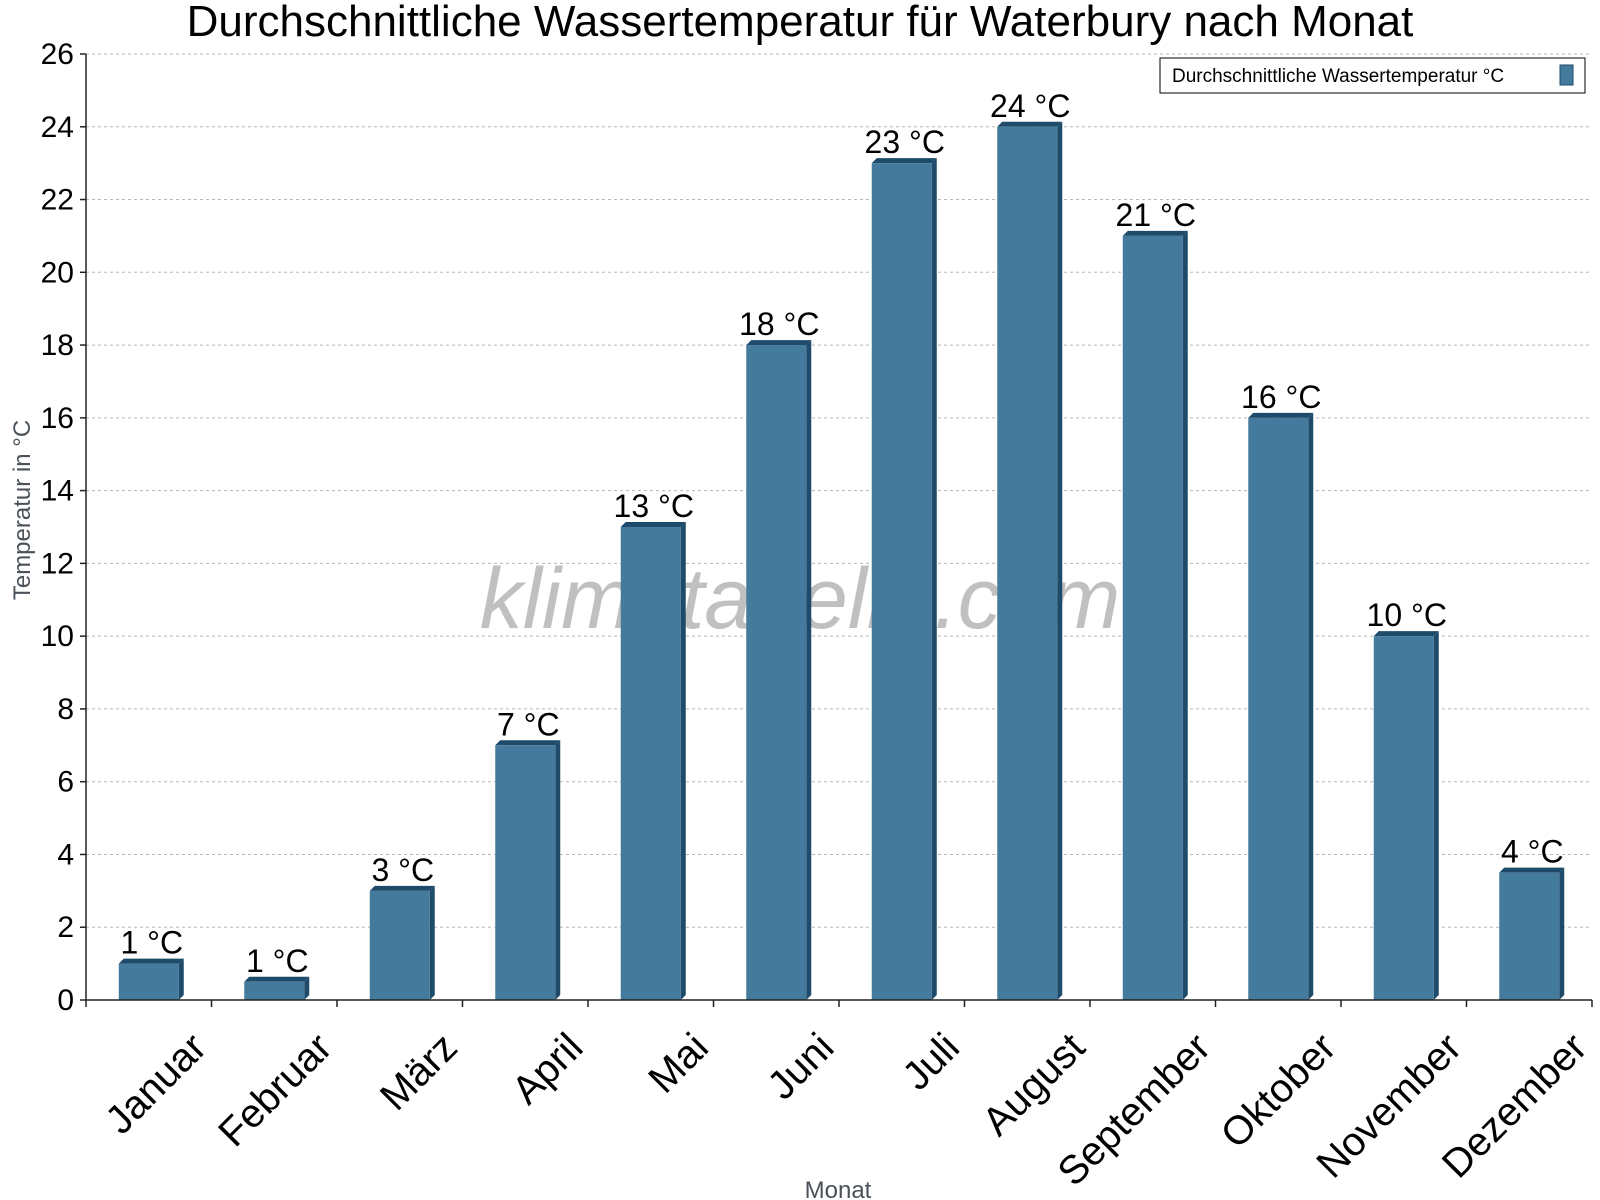 The image size is (1600, 1200). What do you see at coordinates (1156, 215) in the screenshot?
I see `data-label: 21 °C` at bounding box center [1156, 215].